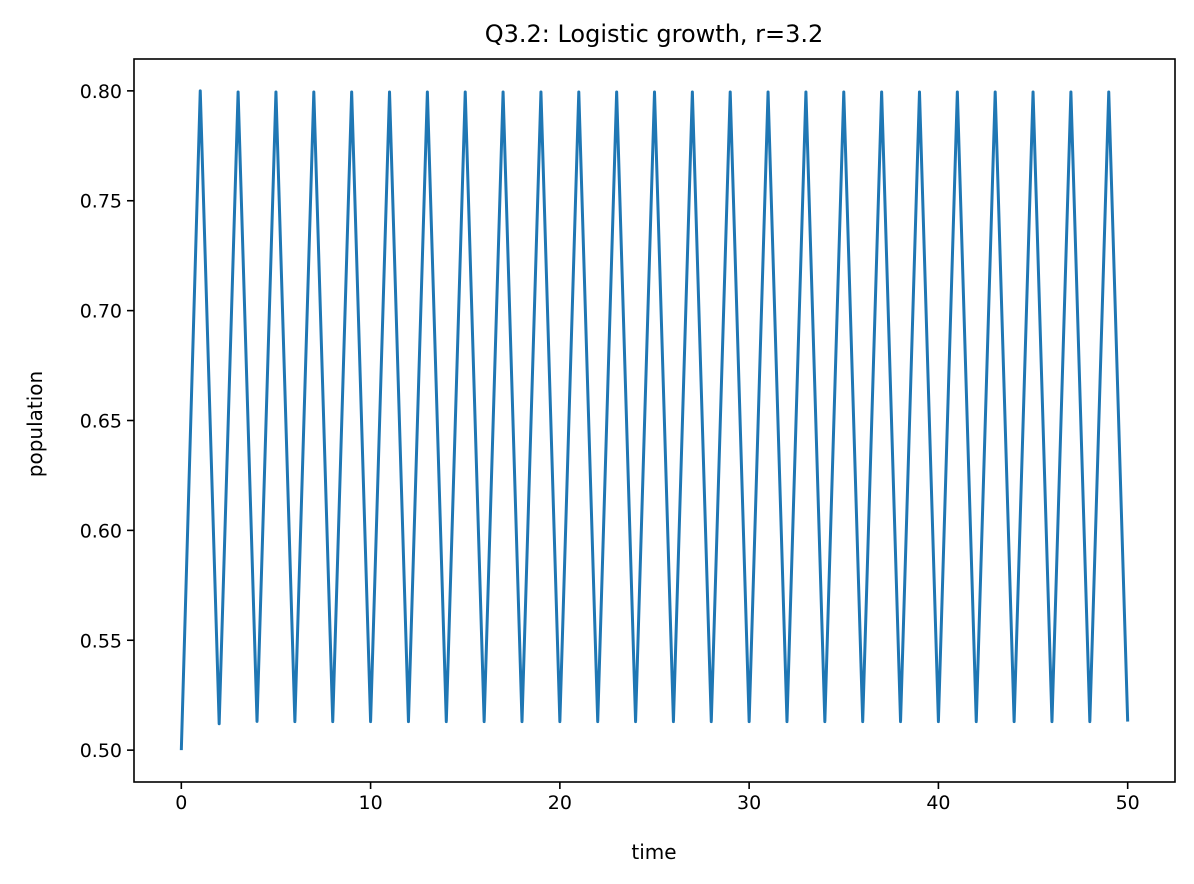  I want to click on chart-title: Q3.2: Logistic growth, r=3.2, so click(654, 34).